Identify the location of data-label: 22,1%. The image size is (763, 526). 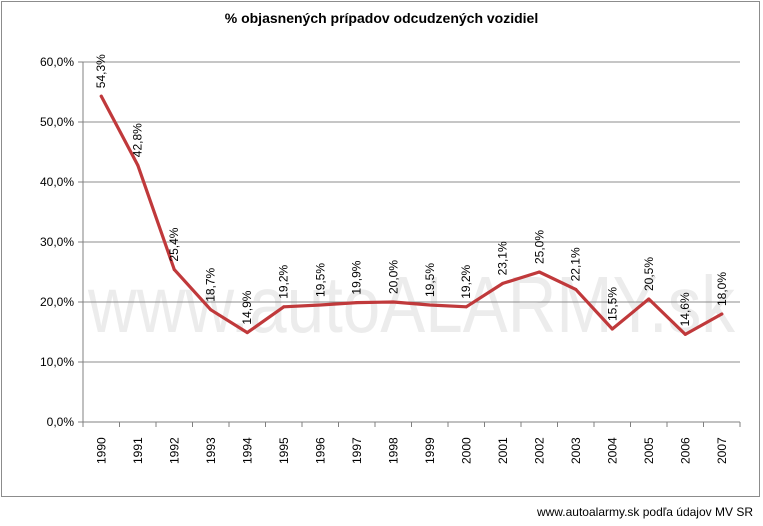
(576, 264).